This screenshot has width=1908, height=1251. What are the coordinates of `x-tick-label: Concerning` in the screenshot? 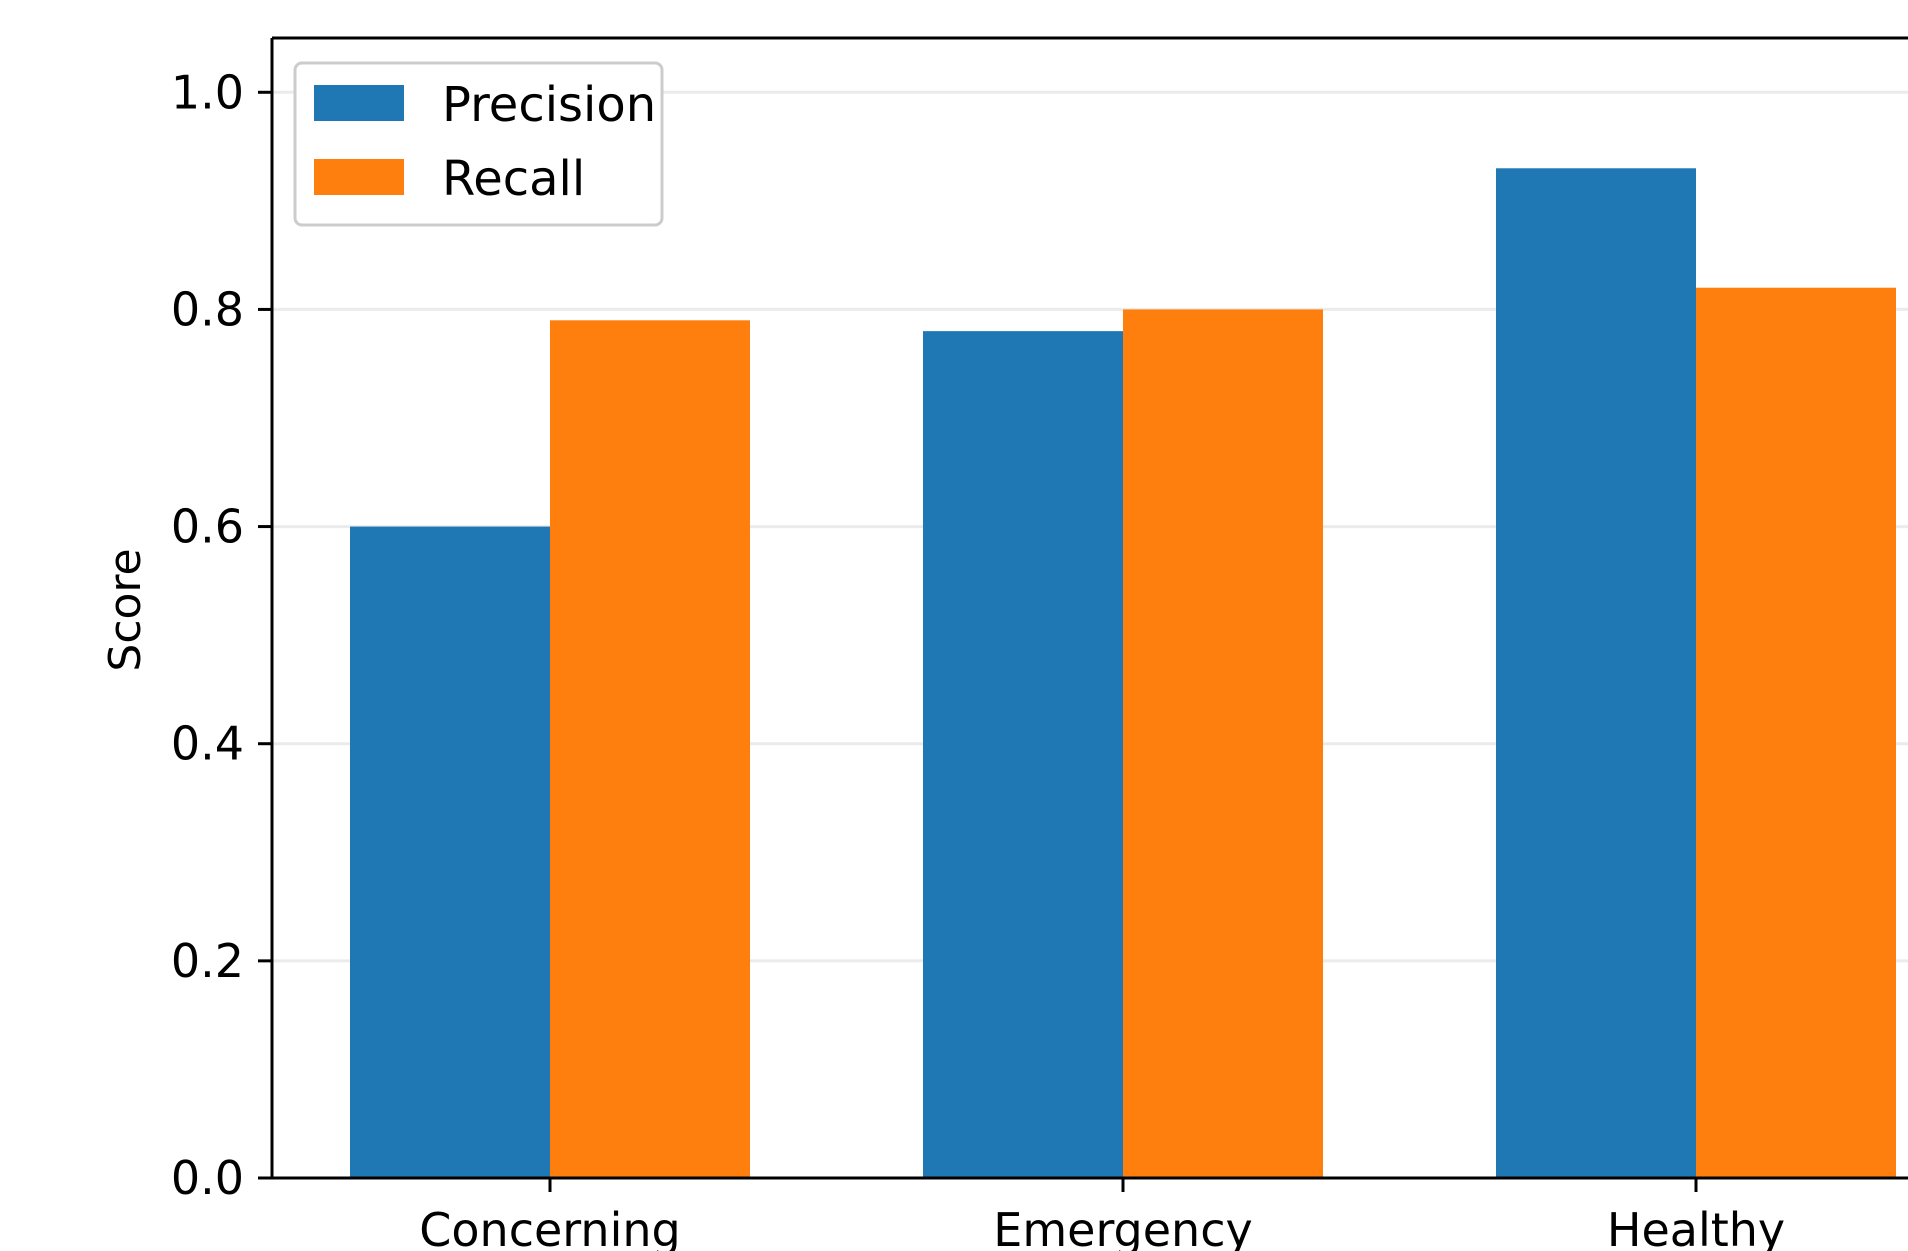 It's located at (549, 1227).